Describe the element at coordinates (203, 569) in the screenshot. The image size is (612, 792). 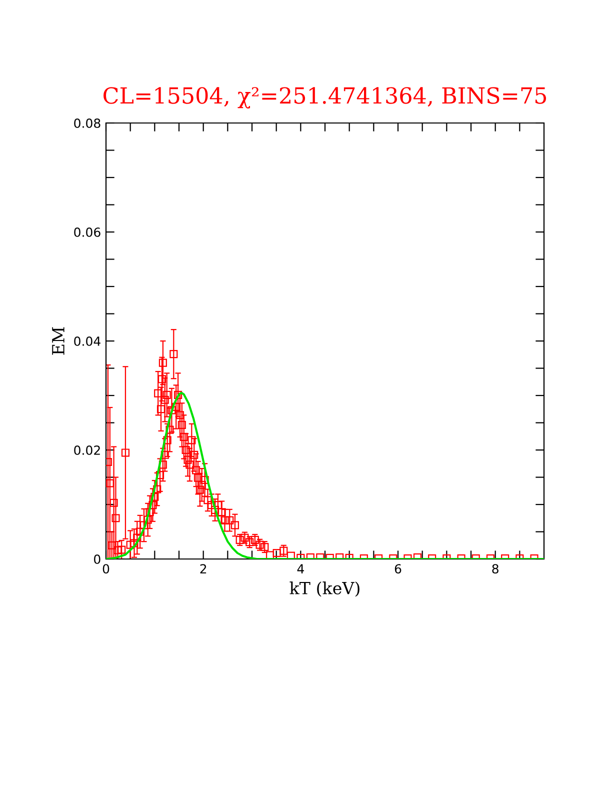
I see `x-tick-label: 2` at that location.